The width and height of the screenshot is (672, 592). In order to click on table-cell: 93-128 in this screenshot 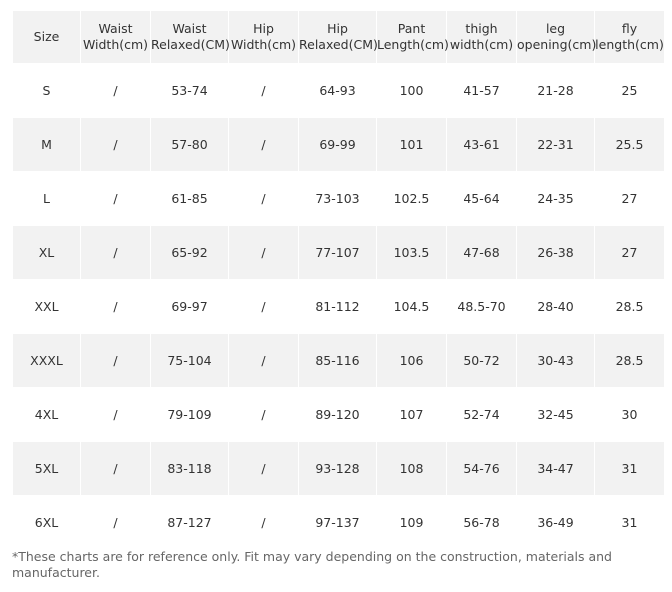, I will do `click(337, 468)`.